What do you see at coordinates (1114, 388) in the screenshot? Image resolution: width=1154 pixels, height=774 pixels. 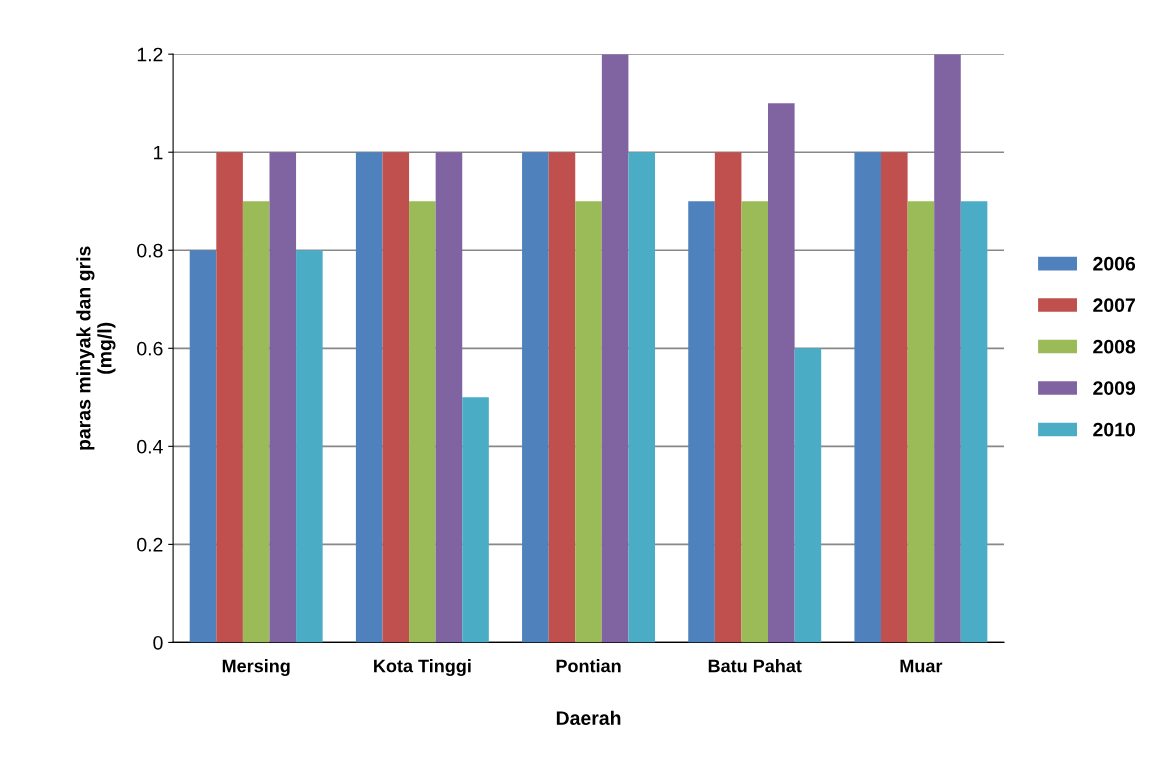 I see `legend-label: 2009` at bounding box center [1114, 388].